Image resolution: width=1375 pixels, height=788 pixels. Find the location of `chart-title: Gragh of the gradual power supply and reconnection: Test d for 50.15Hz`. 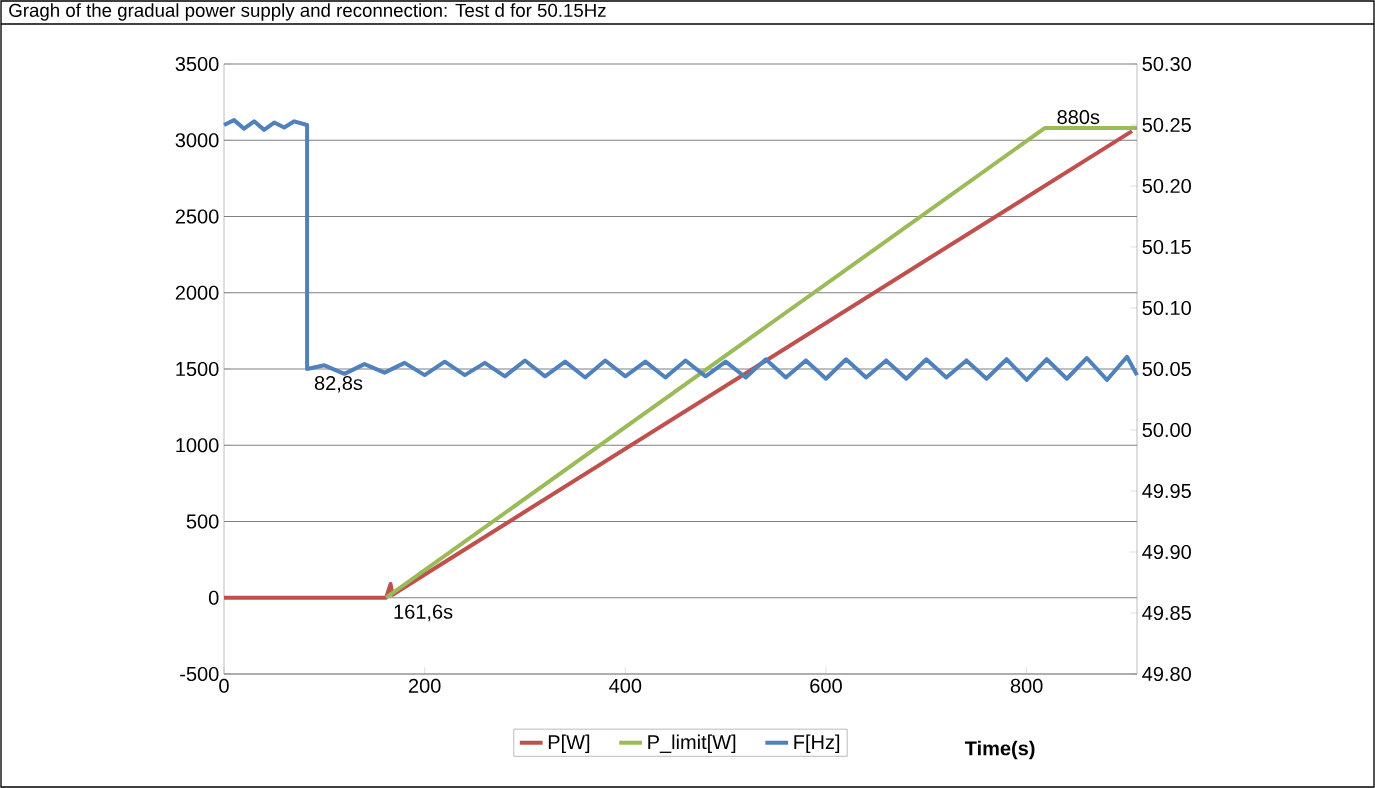

chart-title: Gragh of the gradual power supply and reconnection: Test d for 50.15Hz is located at coordinates (307, 12).